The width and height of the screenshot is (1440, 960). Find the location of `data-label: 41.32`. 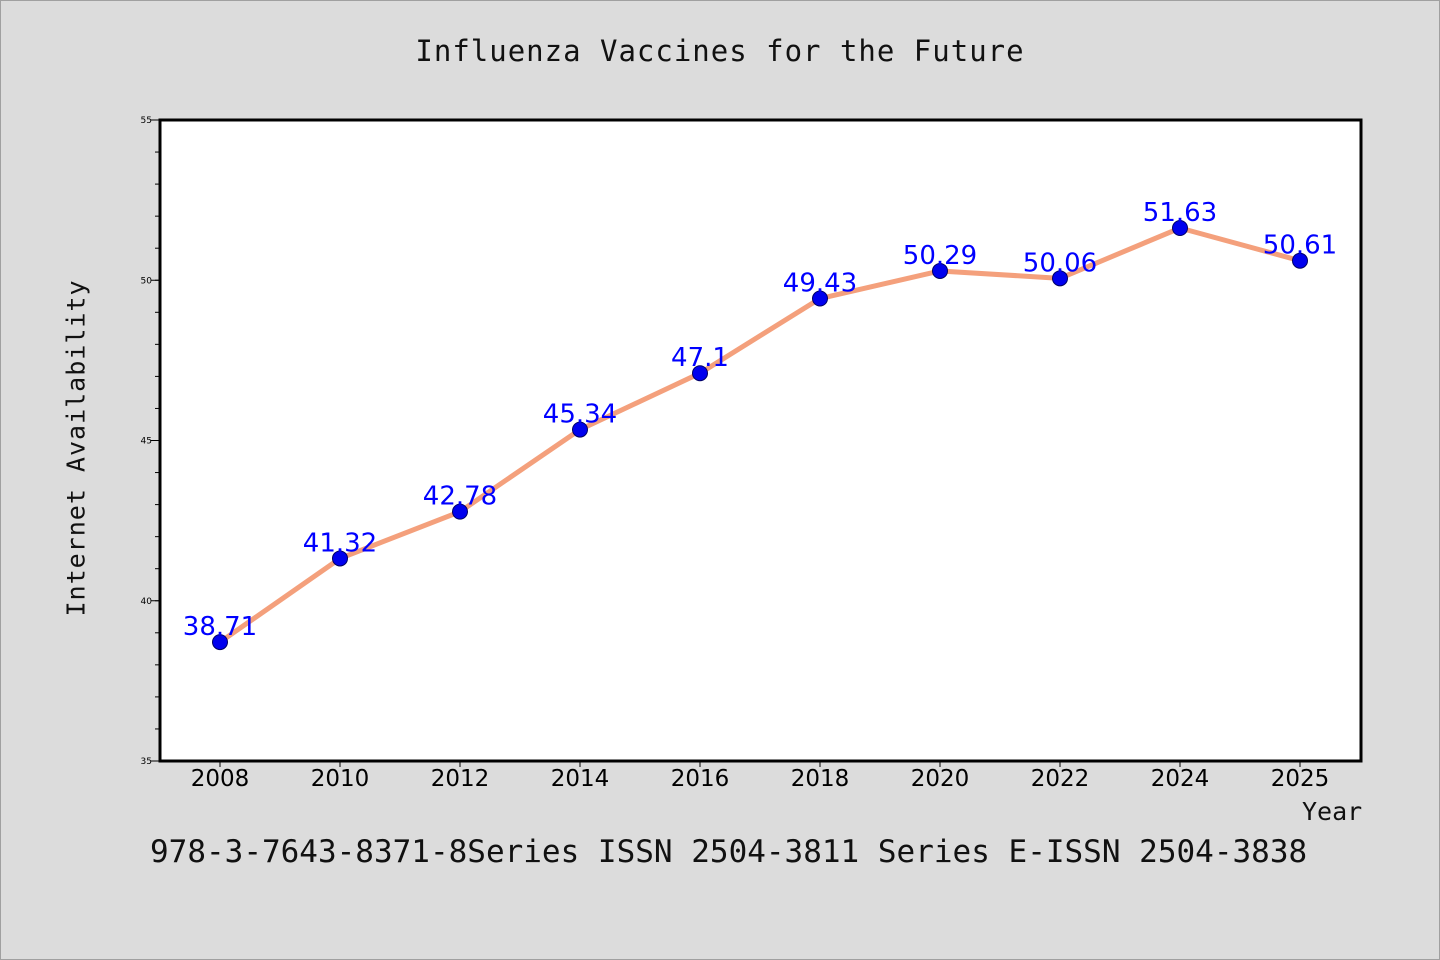

data-label: 41.32 is located at coordinates (340, 543).